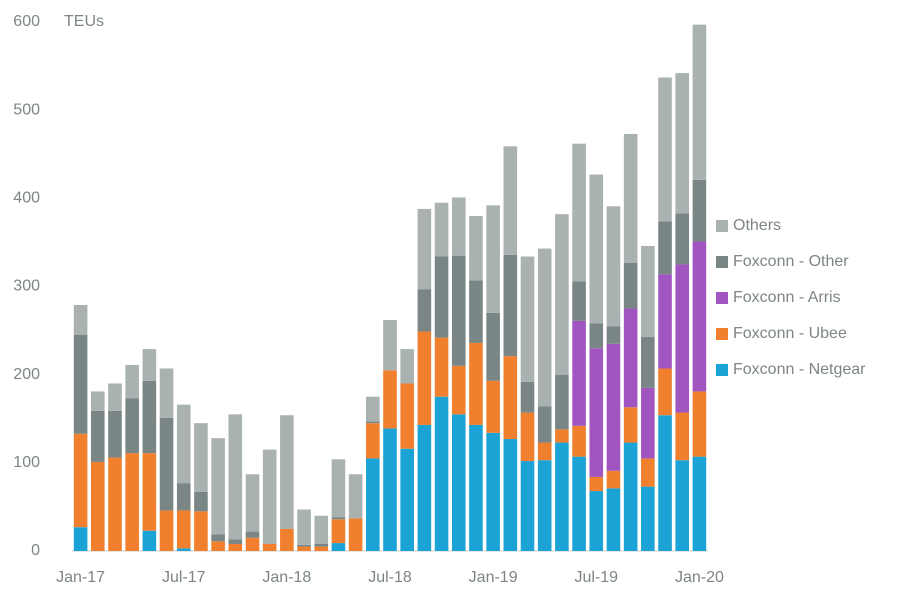  What do you see at coordinates (35, 550) in the screenshot?
I see `y-tick-label: 0` at bounding box center [35, 550].